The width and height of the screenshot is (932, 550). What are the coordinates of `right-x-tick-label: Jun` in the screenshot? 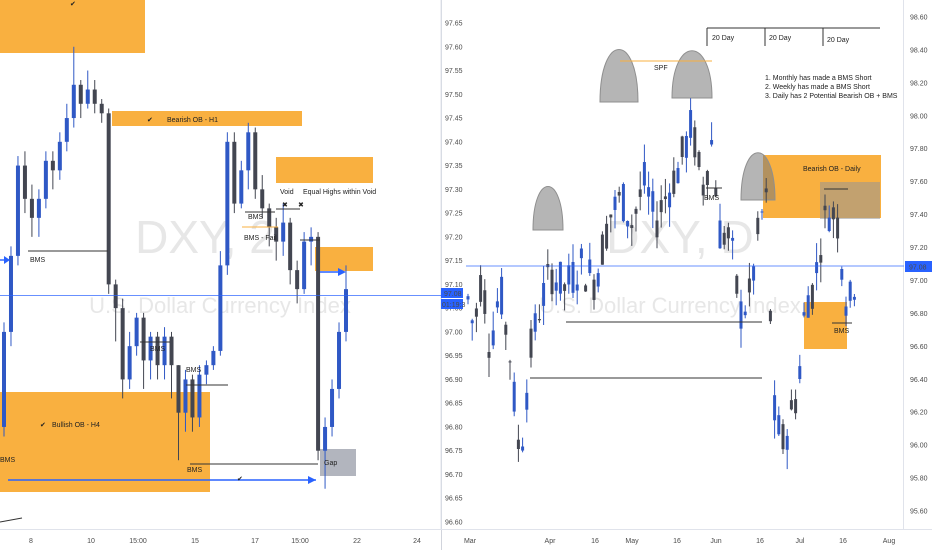 It's located at (715, 541).